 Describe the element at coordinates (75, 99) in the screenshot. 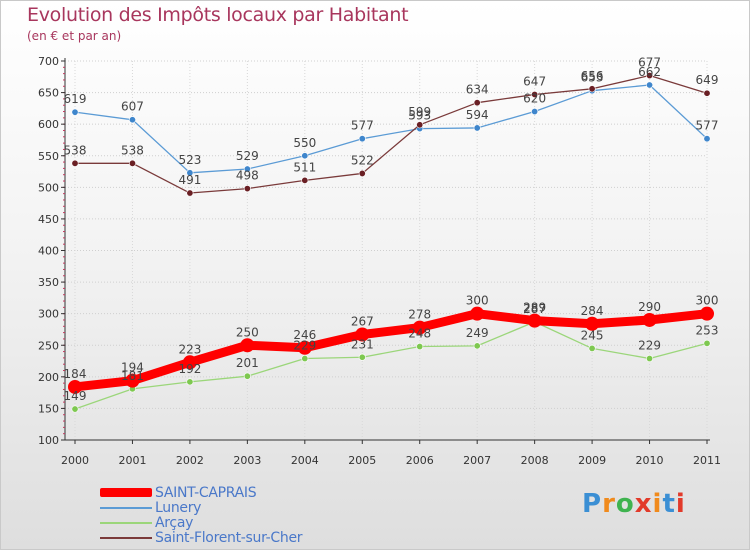

I see `data-label-lunery: 619` at that location.